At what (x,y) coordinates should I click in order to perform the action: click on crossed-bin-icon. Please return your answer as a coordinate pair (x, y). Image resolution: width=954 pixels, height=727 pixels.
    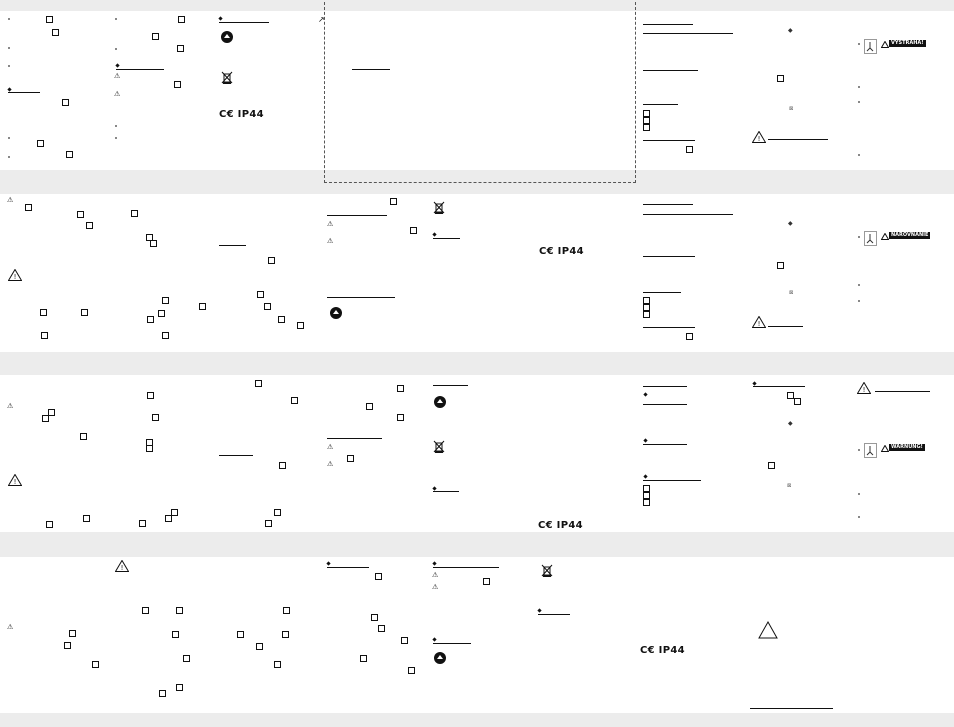
    Looking at the image, I should click on (439, 207).